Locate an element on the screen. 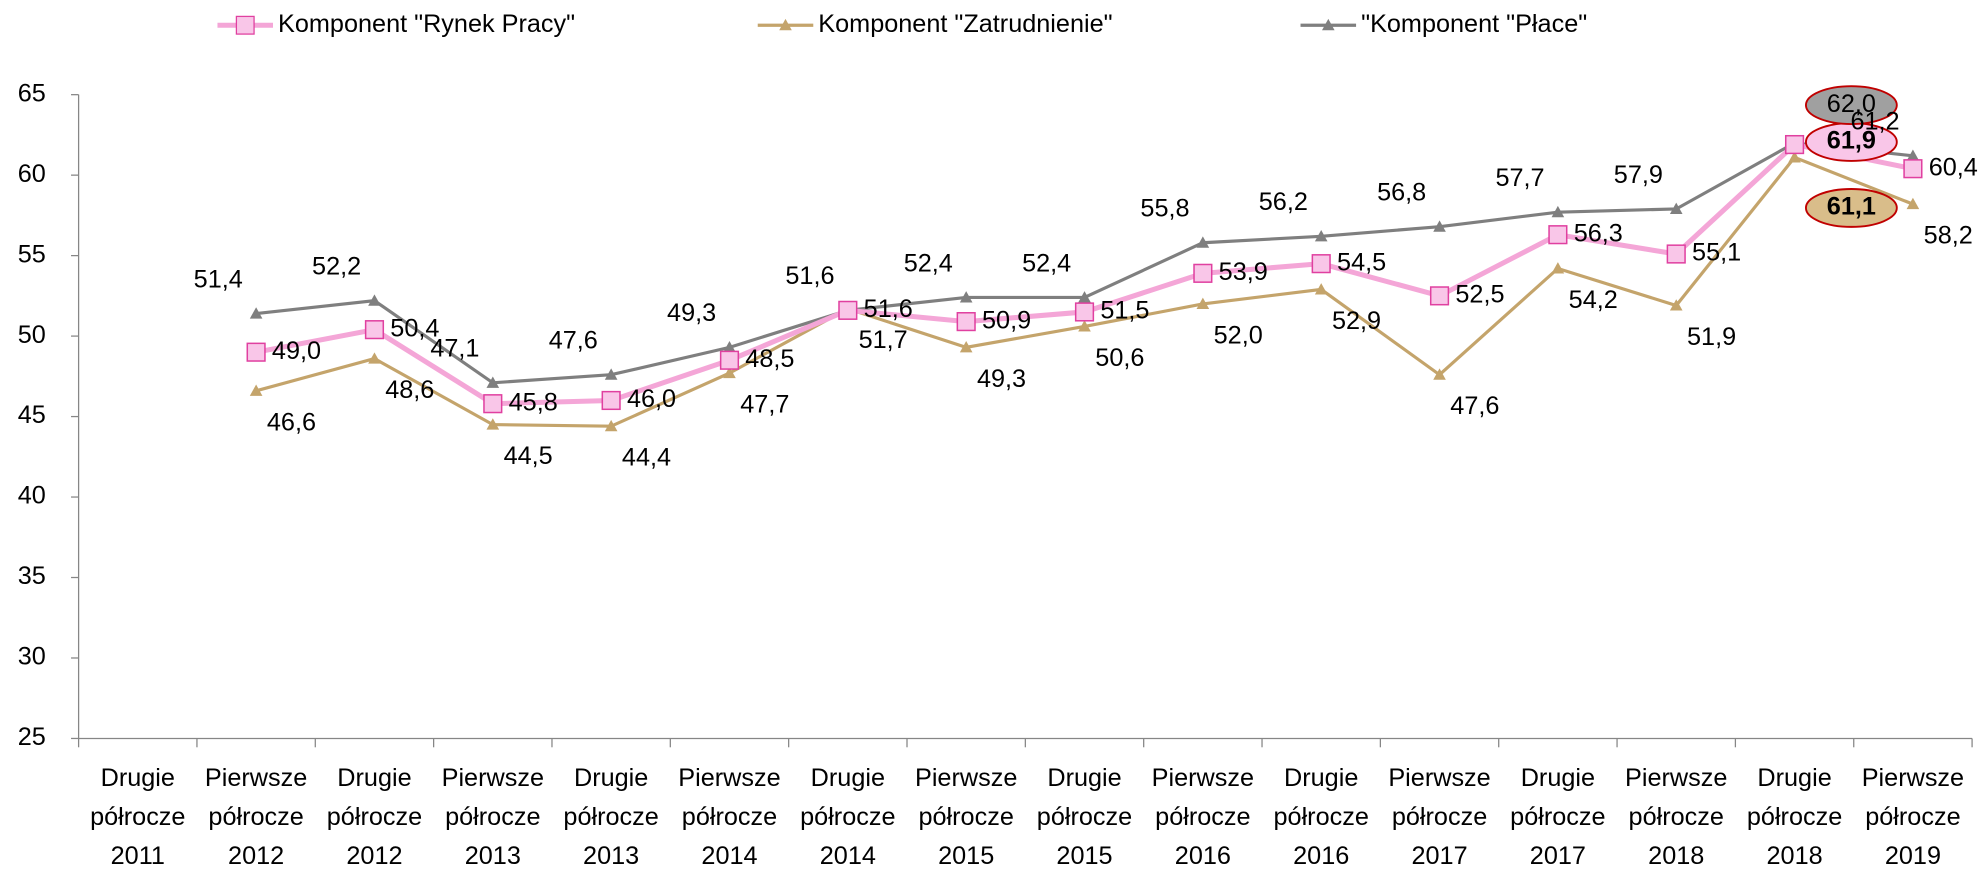  data-label: 52,5 is located at coordinates (1479, 295).